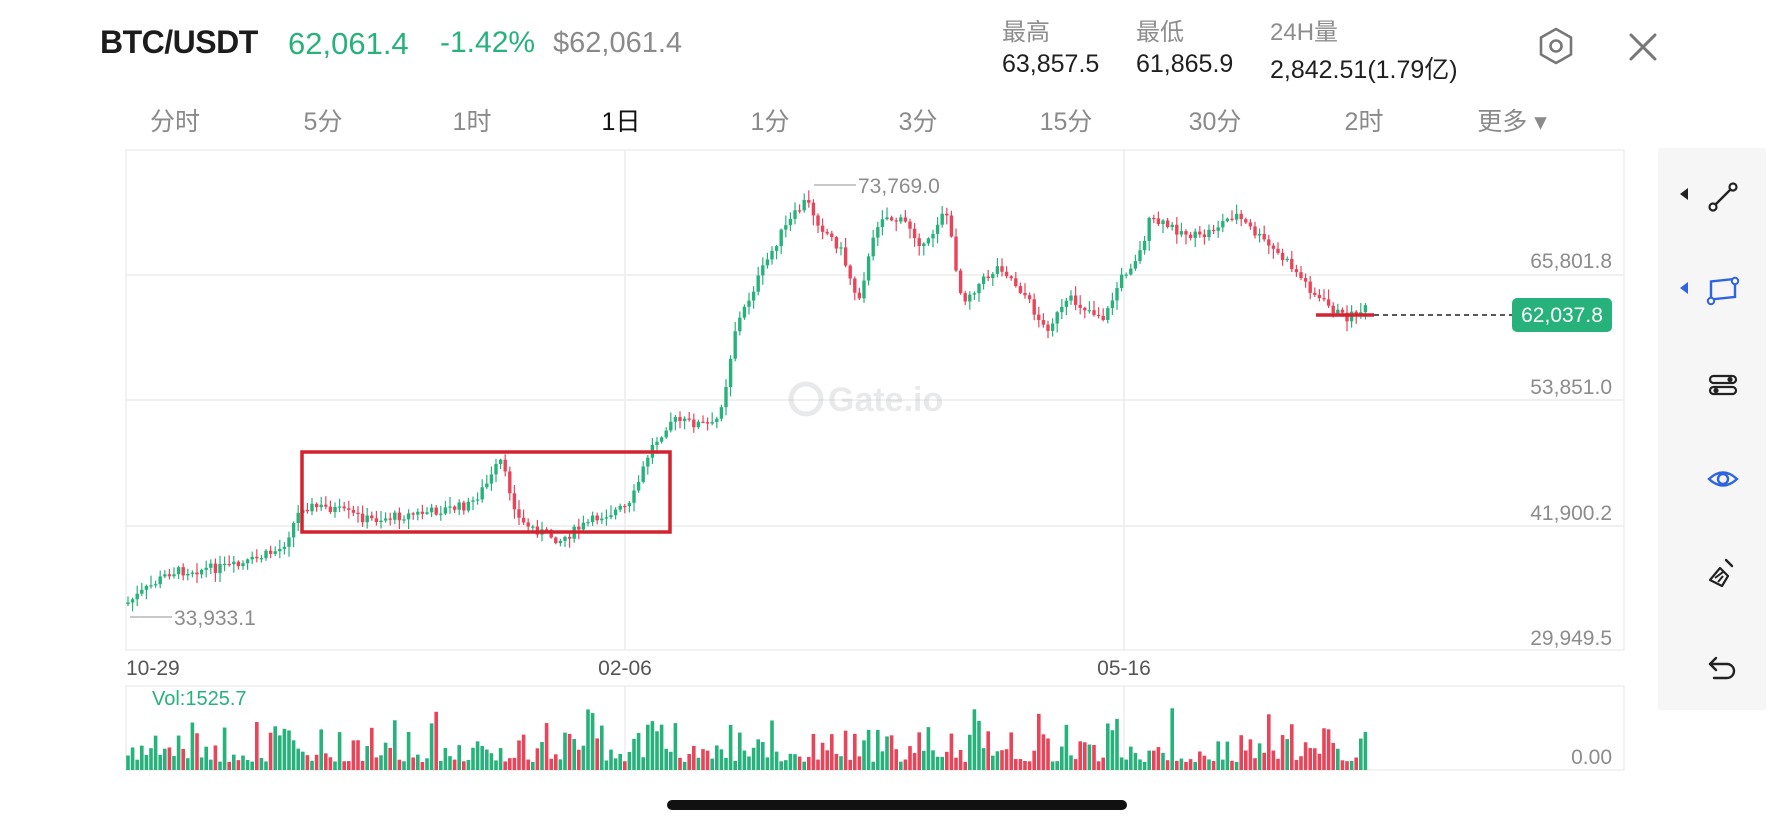 The image size is (1792, 828). I want to click on tab-timeline: 分时, so click(175, 122).